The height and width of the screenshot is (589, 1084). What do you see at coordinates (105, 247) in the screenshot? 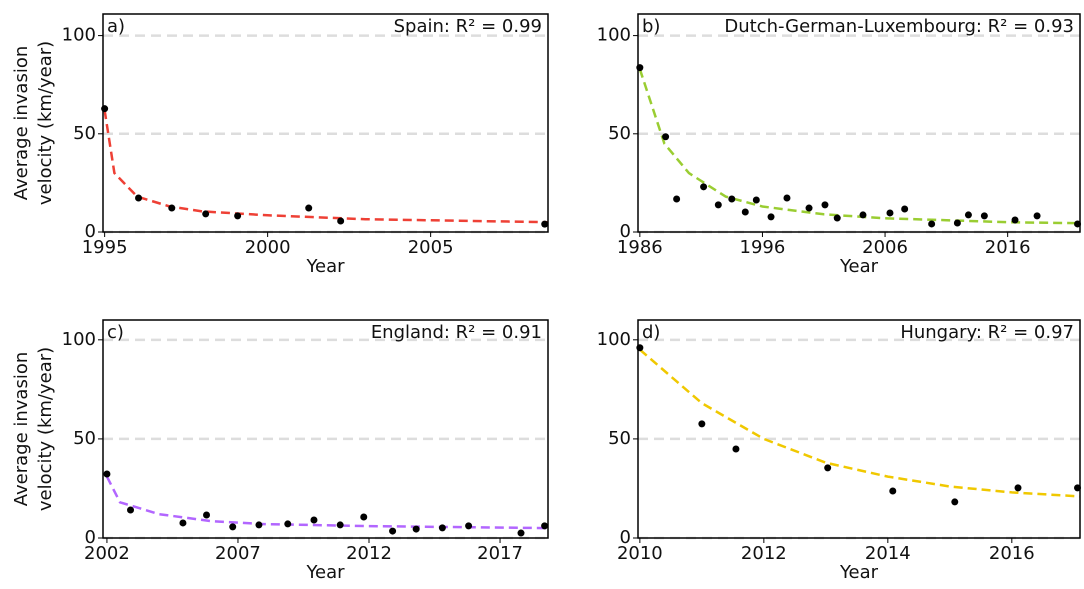
I see `x-tick-label: 1995` at bounding box center [105, 247].